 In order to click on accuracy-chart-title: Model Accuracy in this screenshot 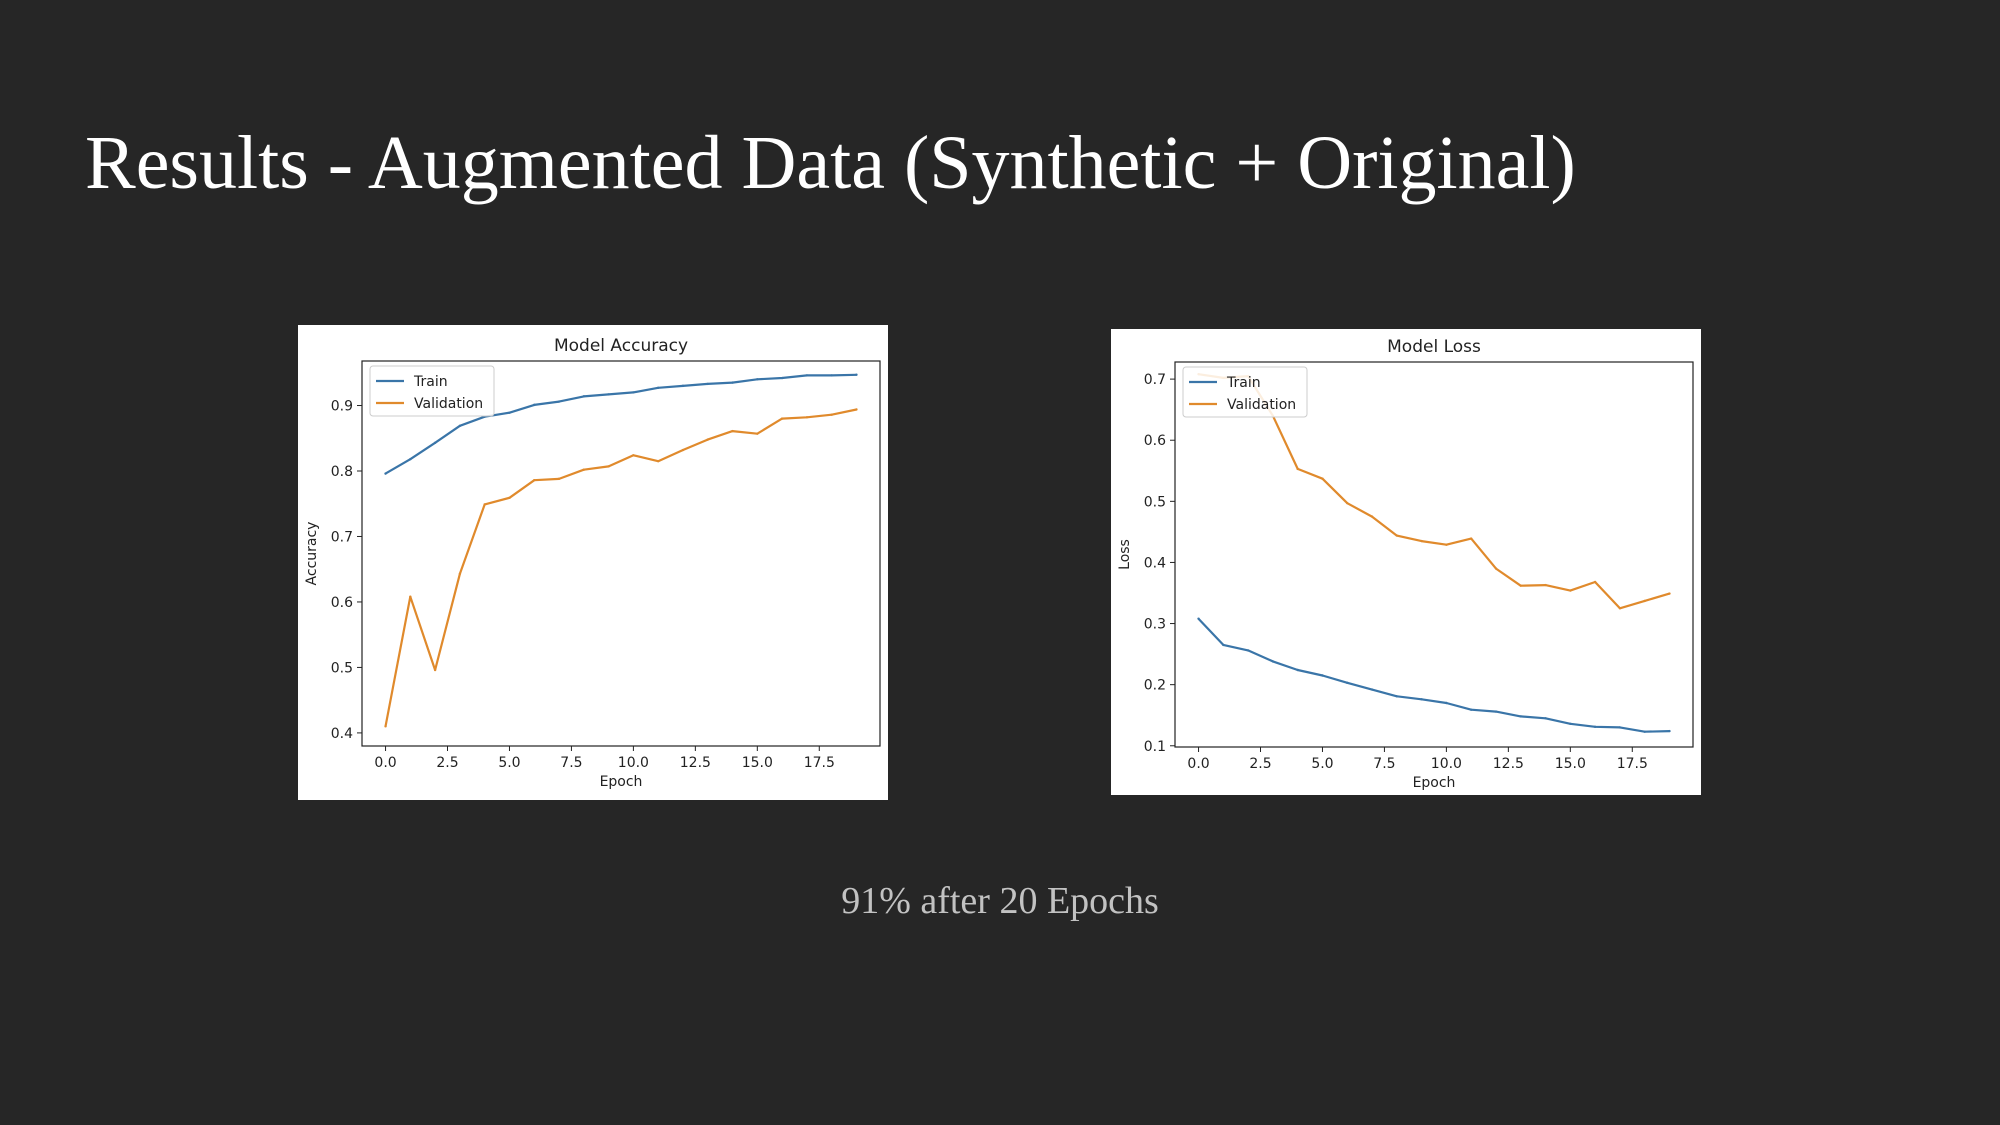, I will do `click(621, 346)`.